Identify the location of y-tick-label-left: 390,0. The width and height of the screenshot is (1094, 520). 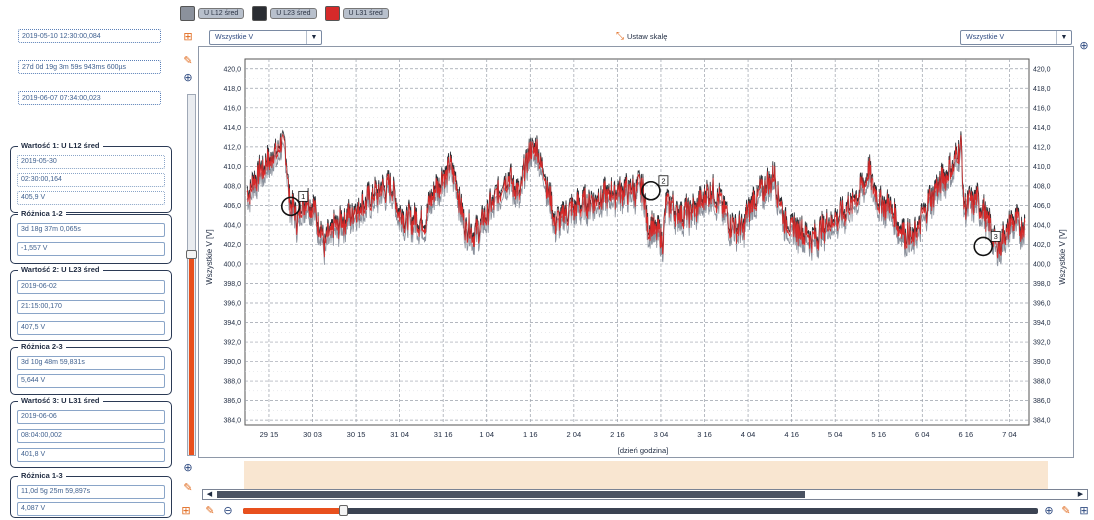
(232, 362).